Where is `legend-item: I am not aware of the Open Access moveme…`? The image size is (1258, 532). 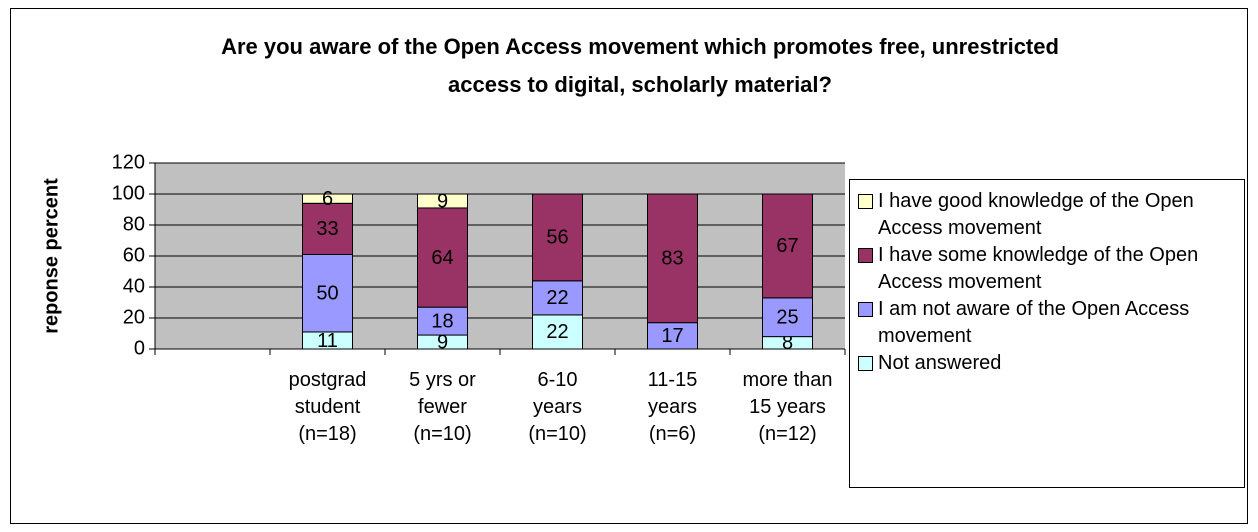
legend-item: I am not aware of the Open Access moveme… is located at coordinates (1049, 323).